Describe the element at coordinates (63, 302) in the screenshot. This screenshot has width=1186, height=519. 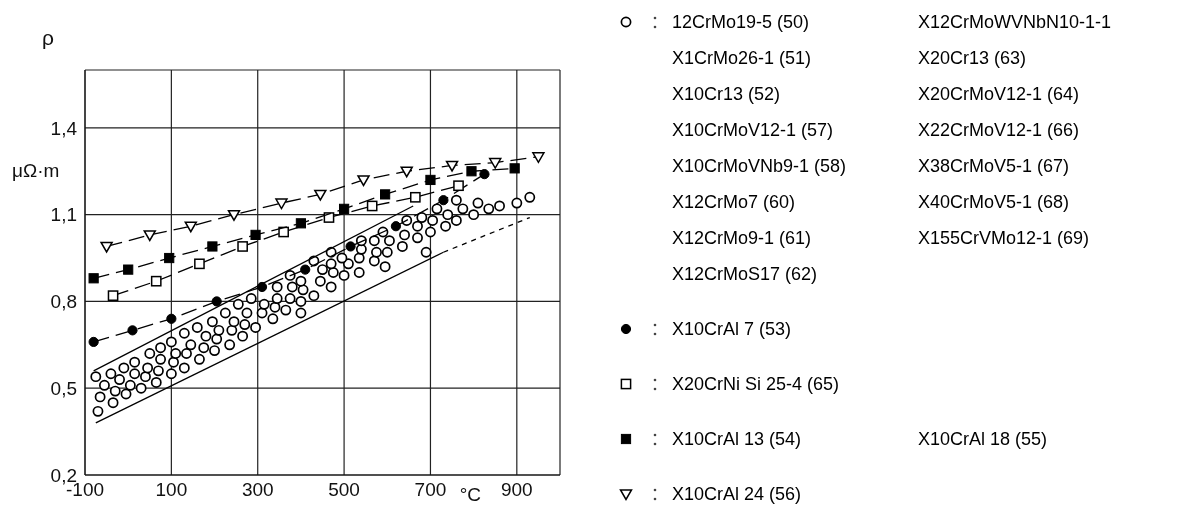
I see `y-tick-label: 0,8` at that location.